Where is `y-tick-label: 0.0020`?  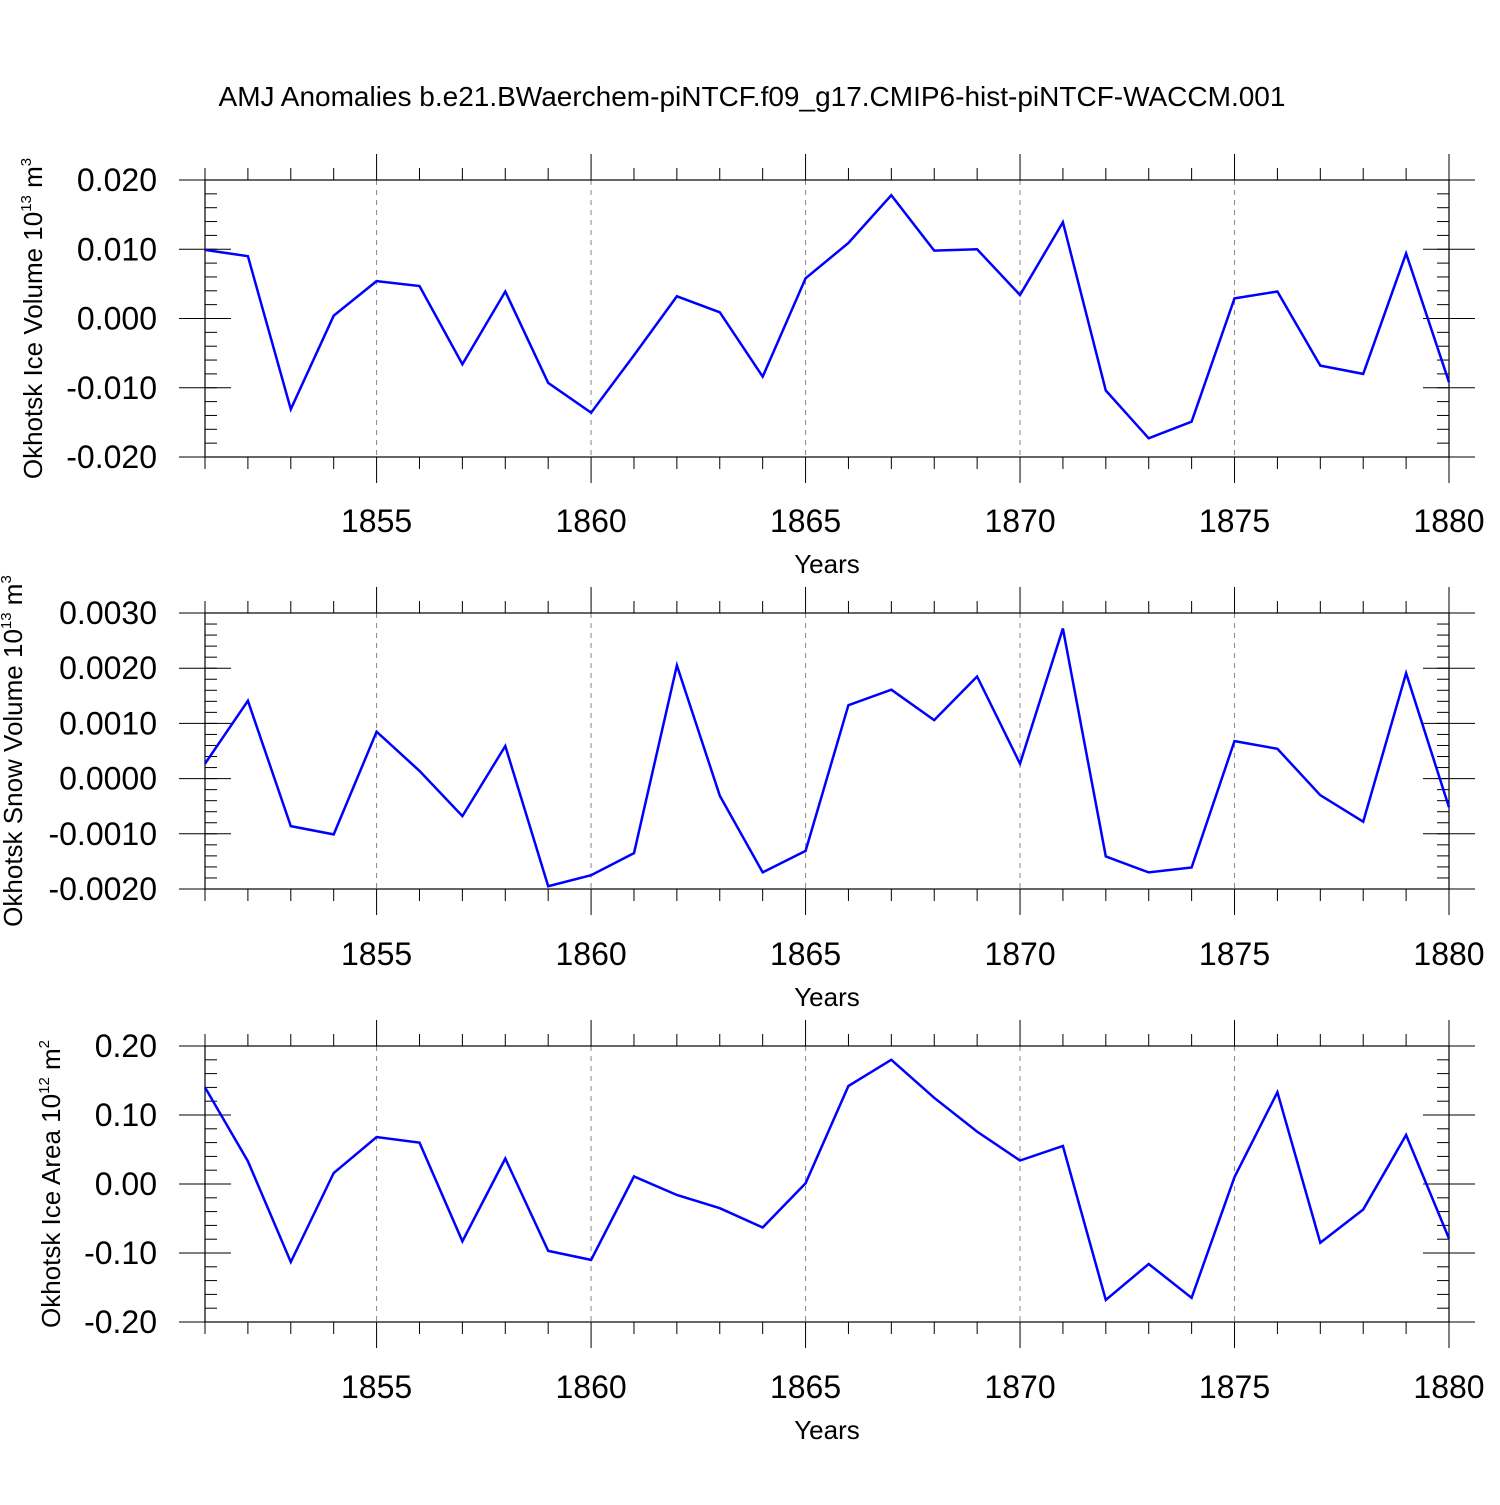
y-tick-label: 0.0020 is located at coordinates (108, 668).